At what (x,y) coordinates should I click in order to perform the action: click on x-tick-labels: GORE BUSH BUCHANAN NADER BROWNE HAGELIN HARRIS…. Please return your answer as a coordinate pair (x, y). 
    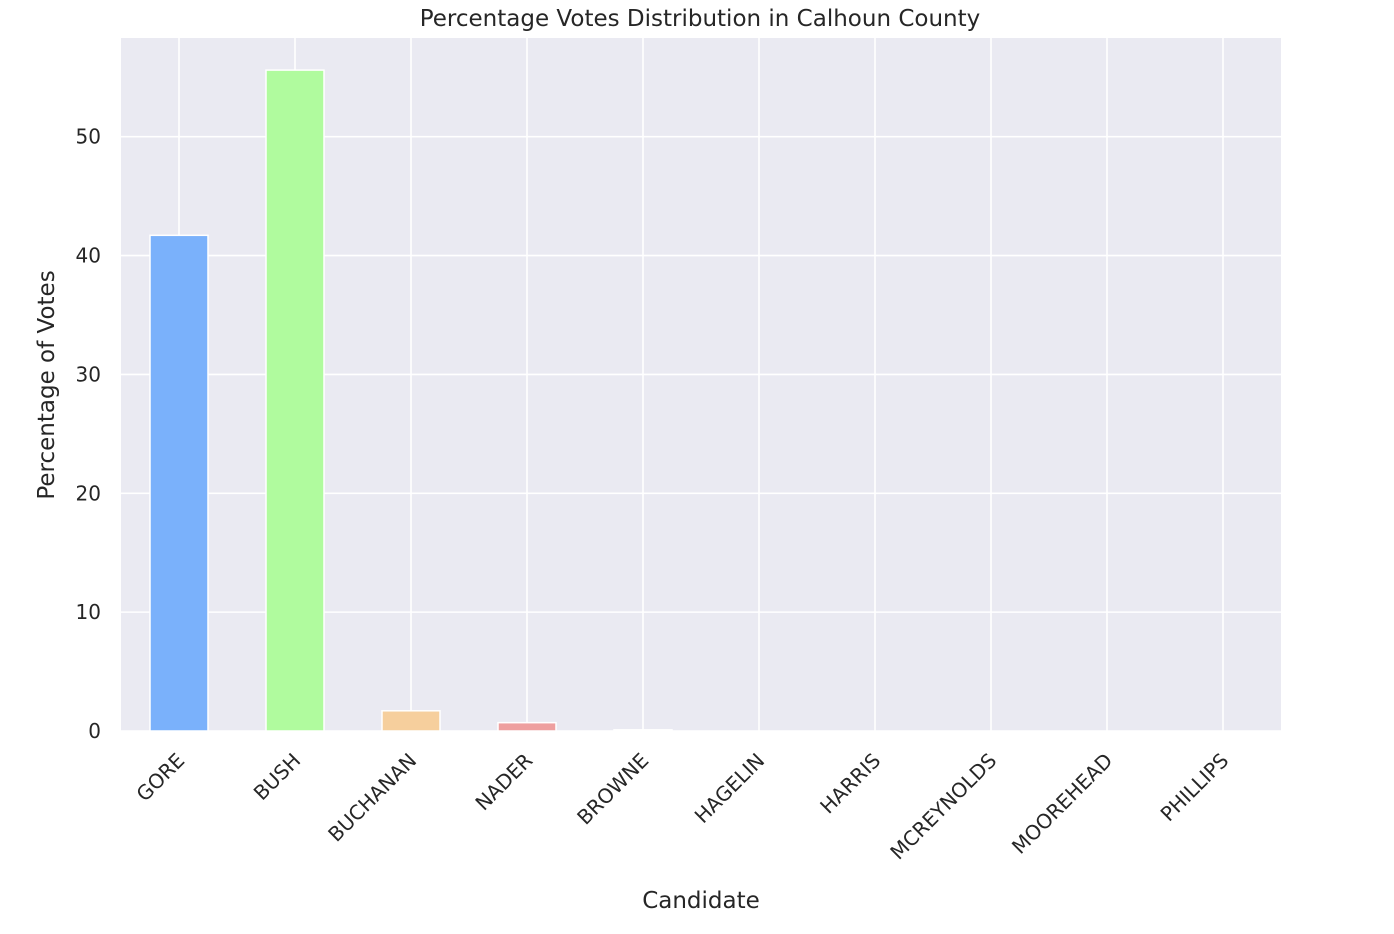
    Looking at the image, I should click on (682, 806).